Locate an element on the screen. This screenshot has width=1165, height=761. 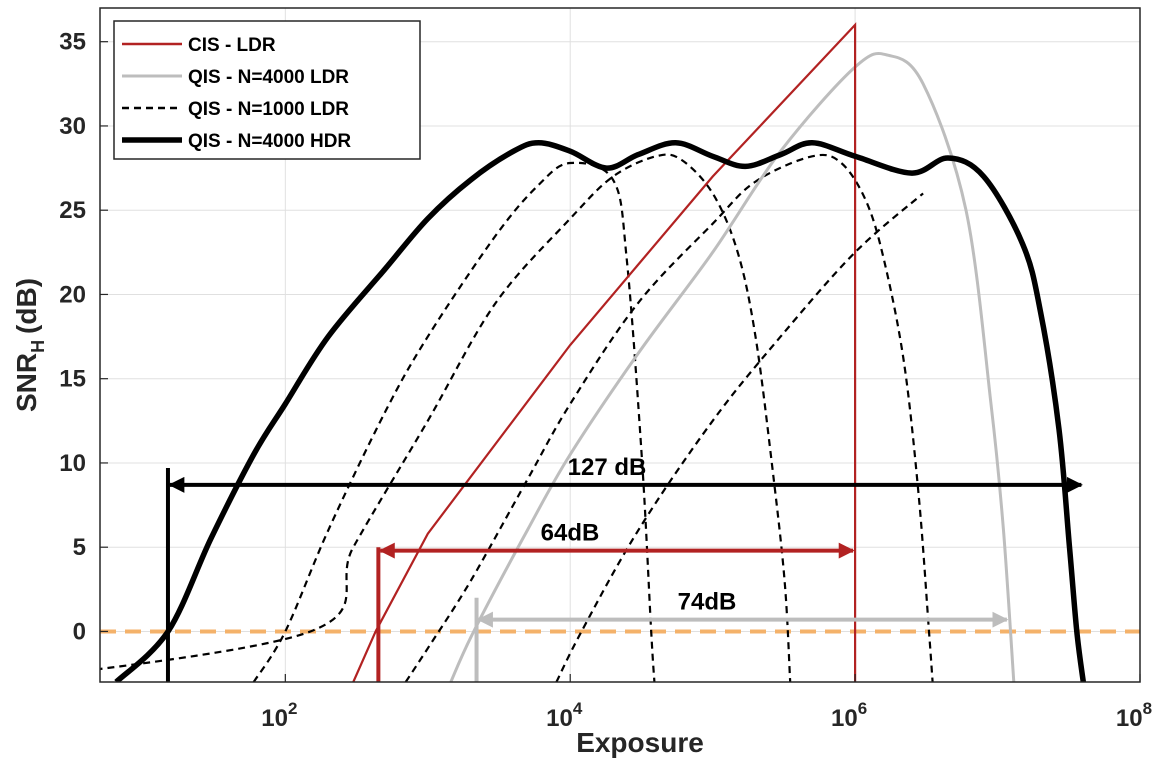
y-axis-label-unit: (dB) is located at coordinates (26, 306).